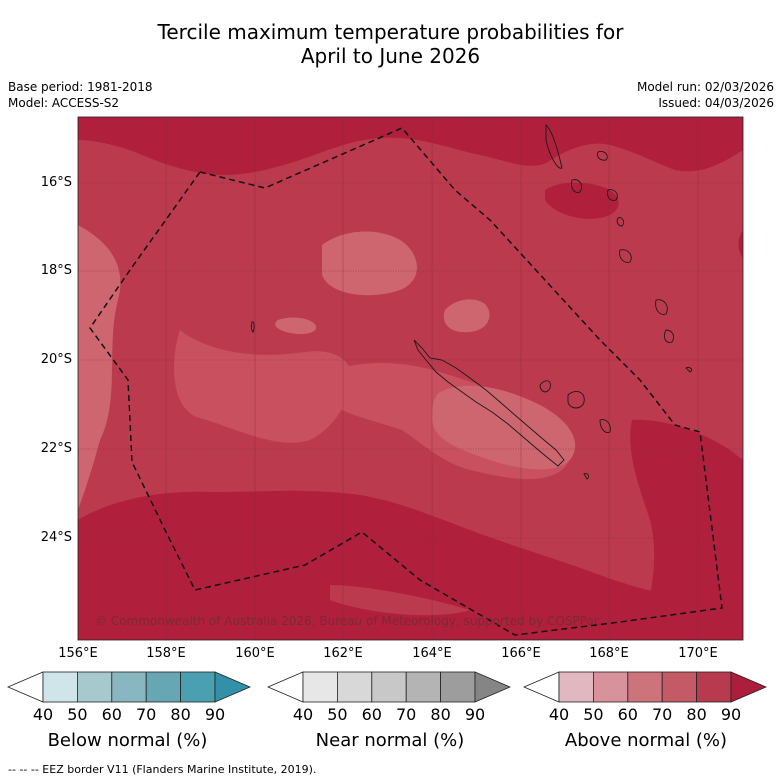 The image size is (781, 781). What do you see at coordinates (369, 263) in the screenshot?
I see `probability-band-60-70-north` at bounding box center [369, 263].